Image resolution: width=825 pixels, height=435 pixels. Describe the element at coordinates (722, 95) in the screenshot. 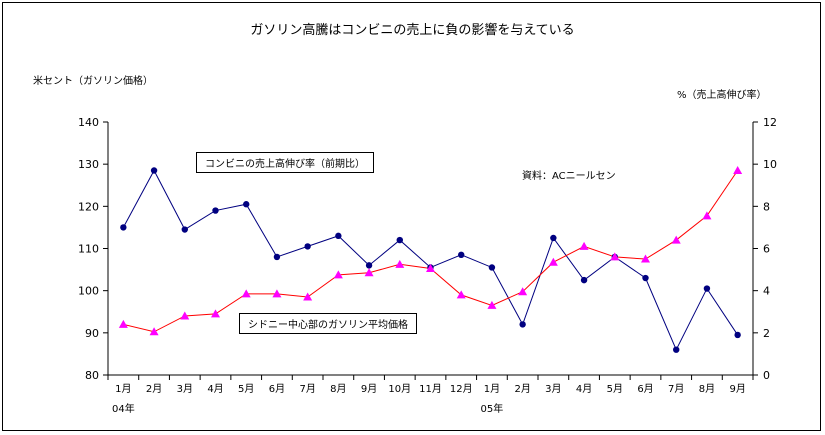

I see `right-axis-label: %（売上高伸び率）` at that location.